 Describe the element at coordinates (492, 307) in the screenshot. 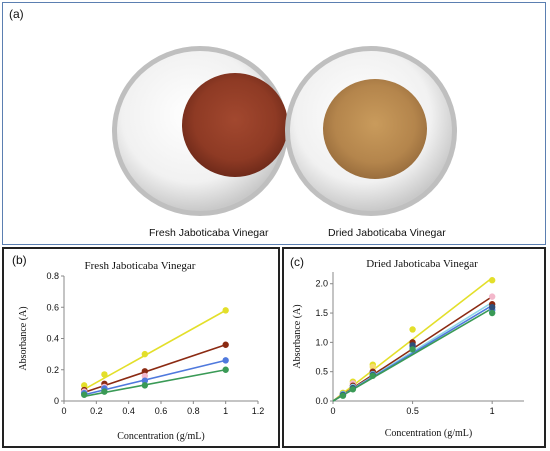

I see `data-point-navy` at that location.